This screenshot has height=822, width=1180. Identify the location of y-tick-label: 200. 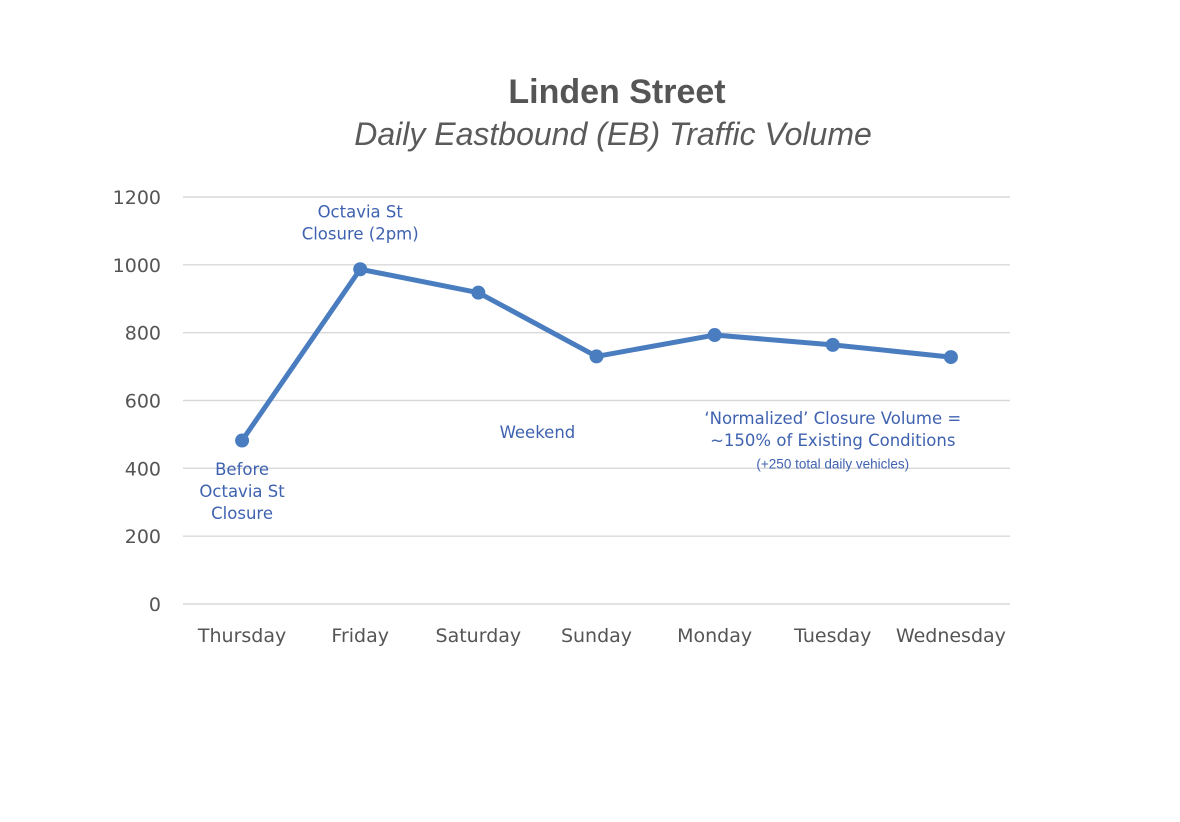
(143, 537).